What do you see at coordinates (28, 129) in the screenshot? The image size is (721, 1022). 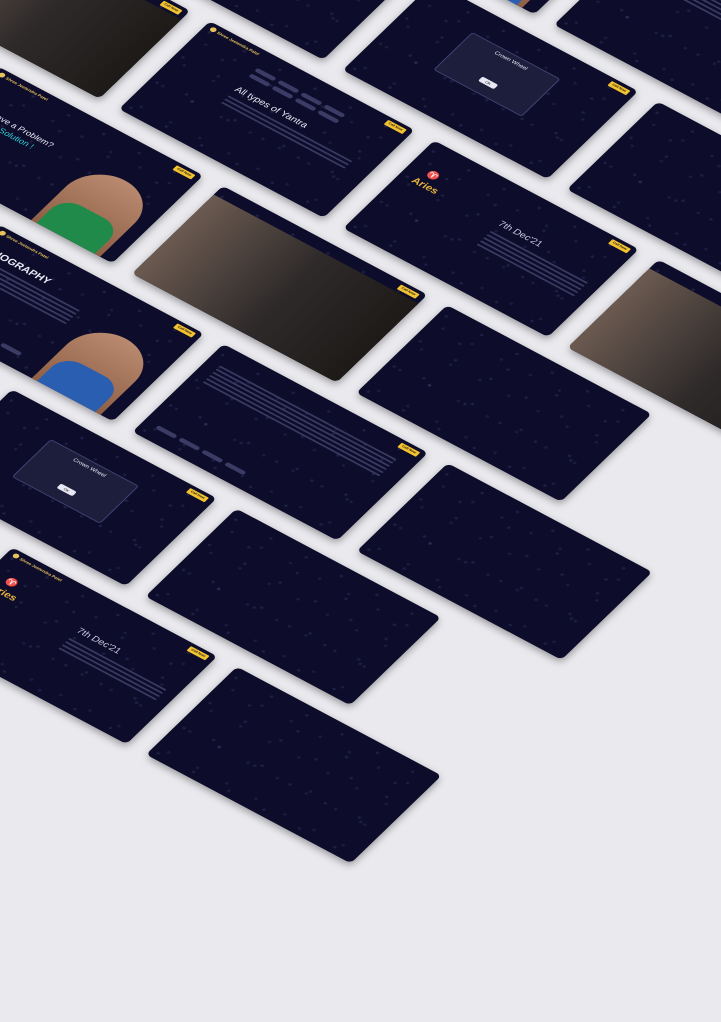 I see `hero-headline: You have a Problem? I have a Solution !` at bounding box center [28, 129].